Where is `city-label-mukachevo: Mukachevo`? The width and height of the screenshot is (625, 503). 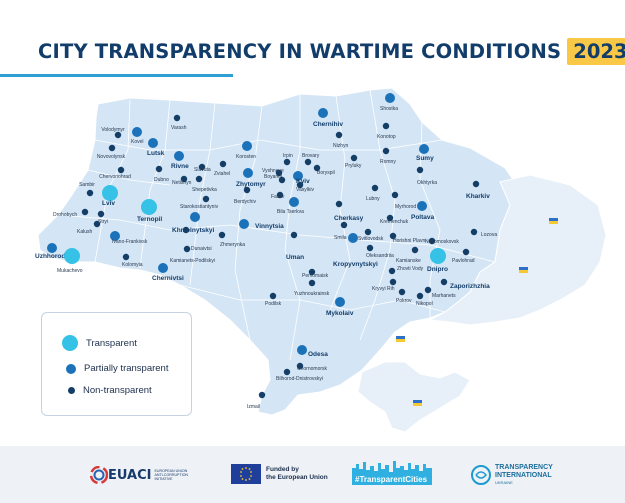
city-label-mukachevo: Mukachevo is located at coordinates (70, 271).